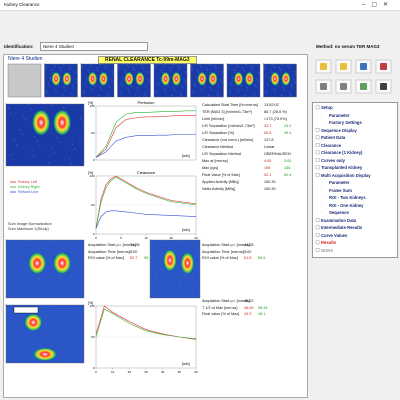  Describe the element at coordinates (346, 175) in the screenshot. I see `tree-item: Multi Acquisition Display` at that location.